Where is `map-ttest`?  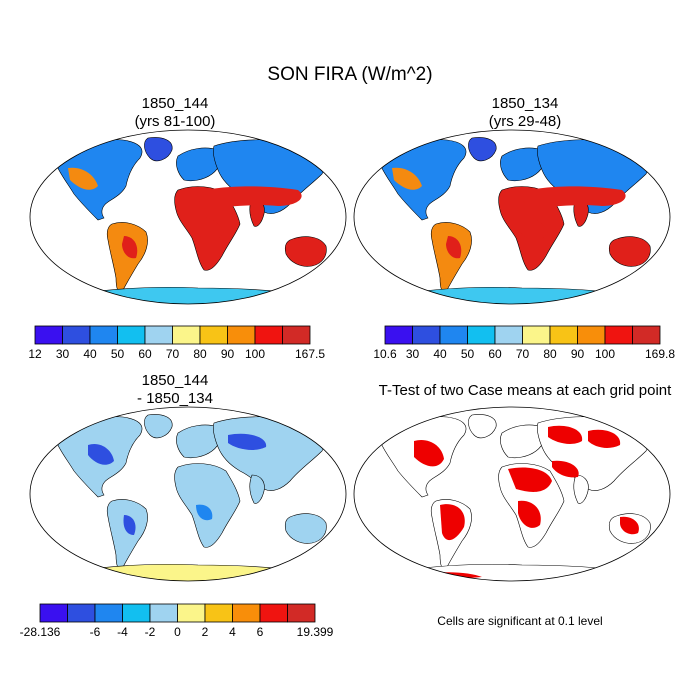
map-ttest is located at coordinates (512, 494).